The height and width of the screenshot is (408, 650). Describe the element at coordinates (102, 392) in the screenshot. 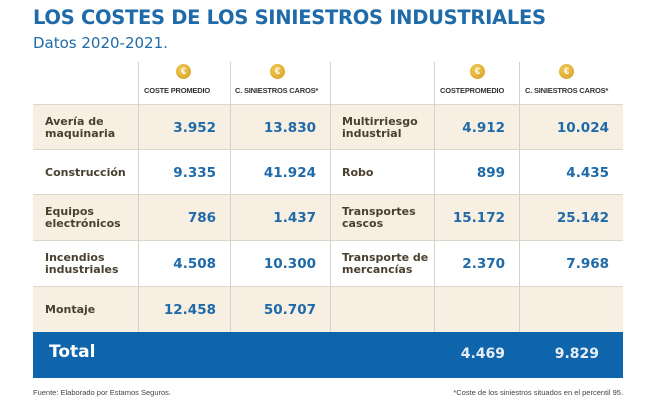

I see `source-note: Fuente: Elaborado por Estamos Seguros.` at that location.